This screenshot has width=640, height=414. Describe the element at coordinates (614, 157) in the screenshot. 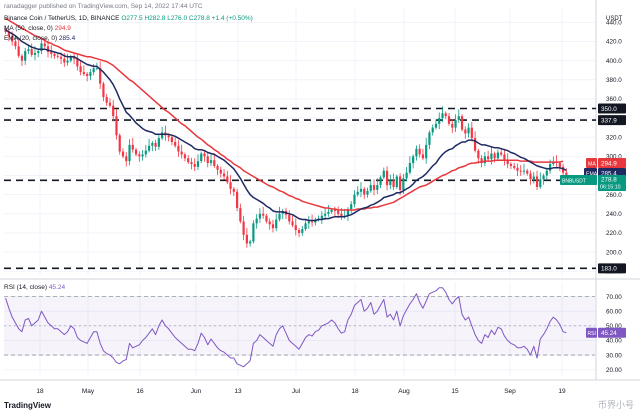

I see `price-tick-label: 300.0` at that location.